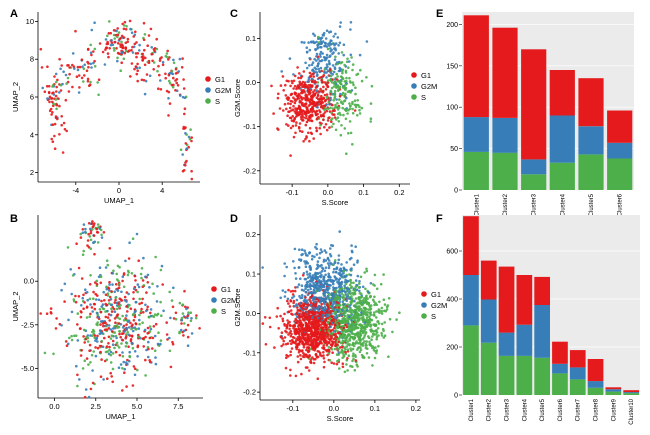 The width and height of the screenshot is (650, 435). I want to click on y-tick-label: 0, so click(456, 396).